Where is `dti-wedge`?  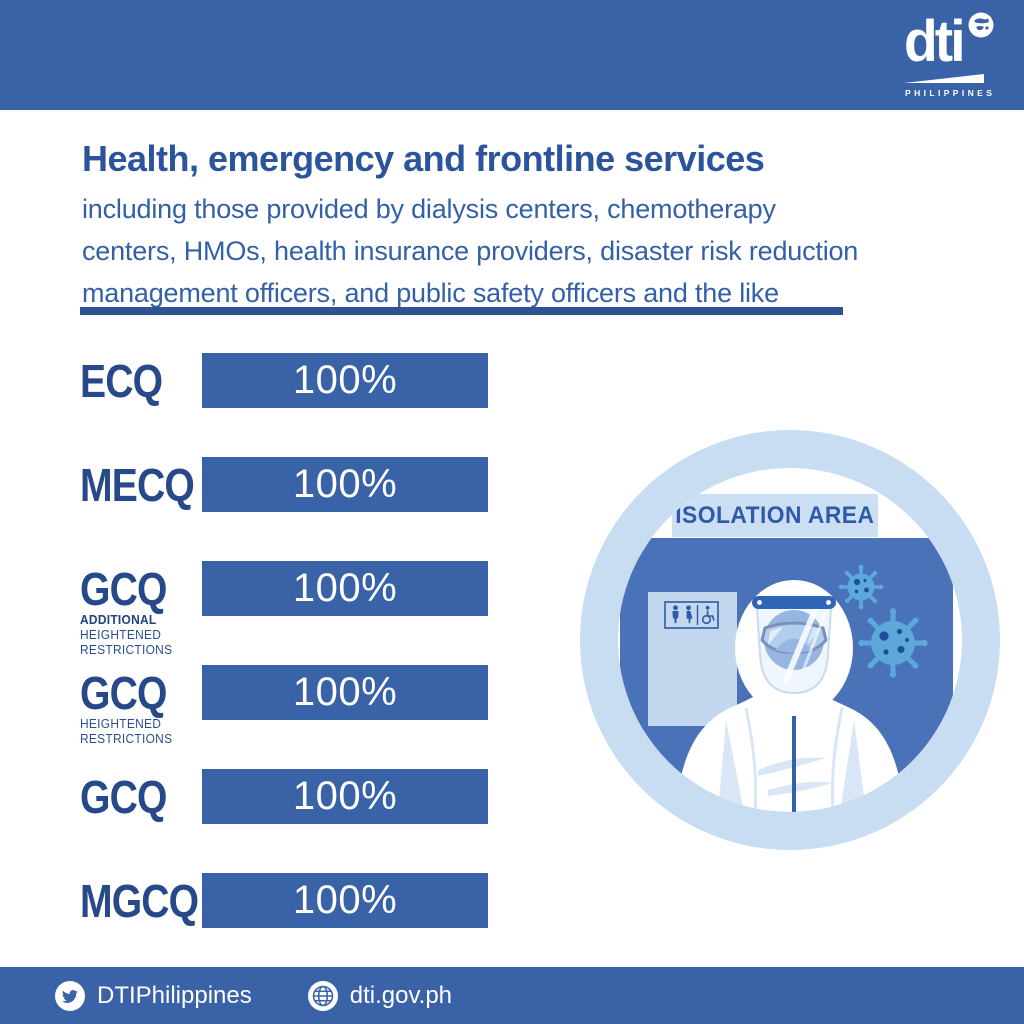 dti-wedge is located at coordinates (944, 78).